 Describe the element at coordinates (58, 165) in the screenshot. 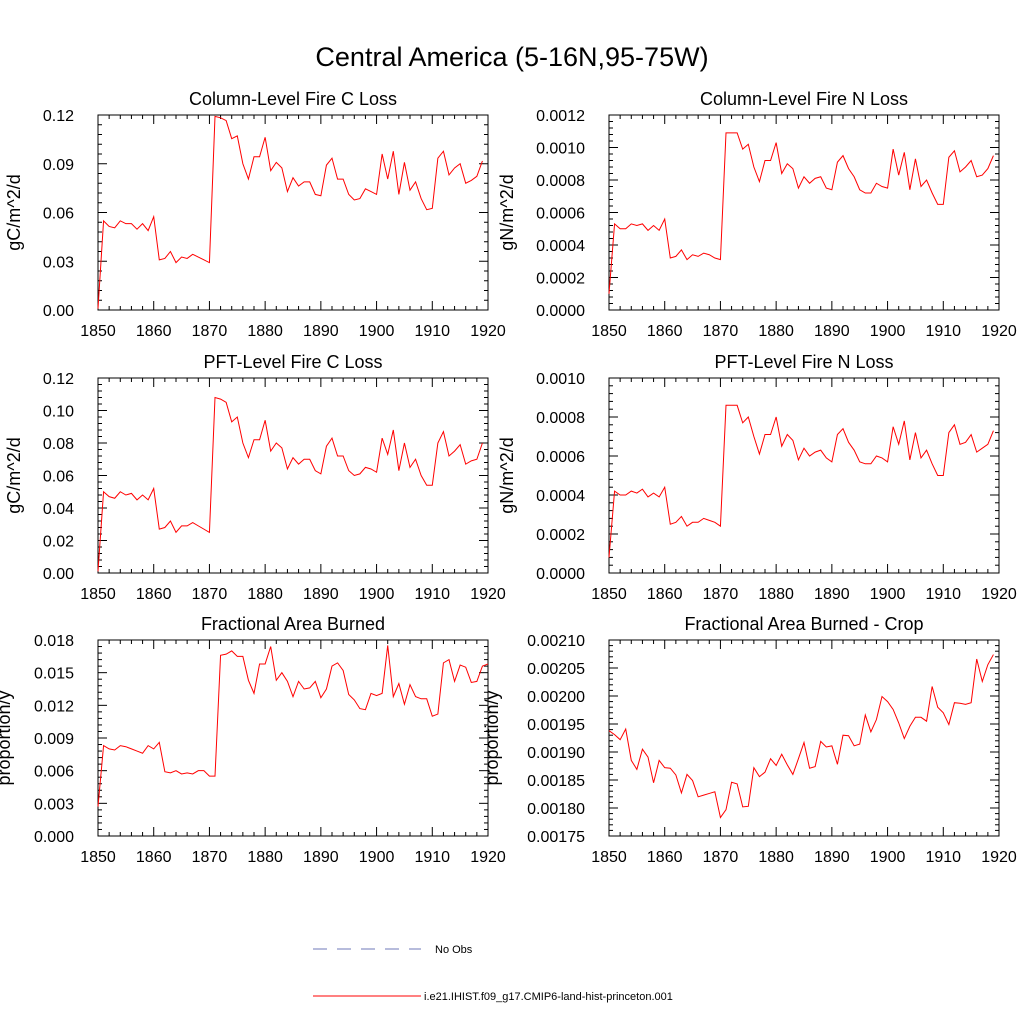

I see `y-tick-label: 0.09` at that location.